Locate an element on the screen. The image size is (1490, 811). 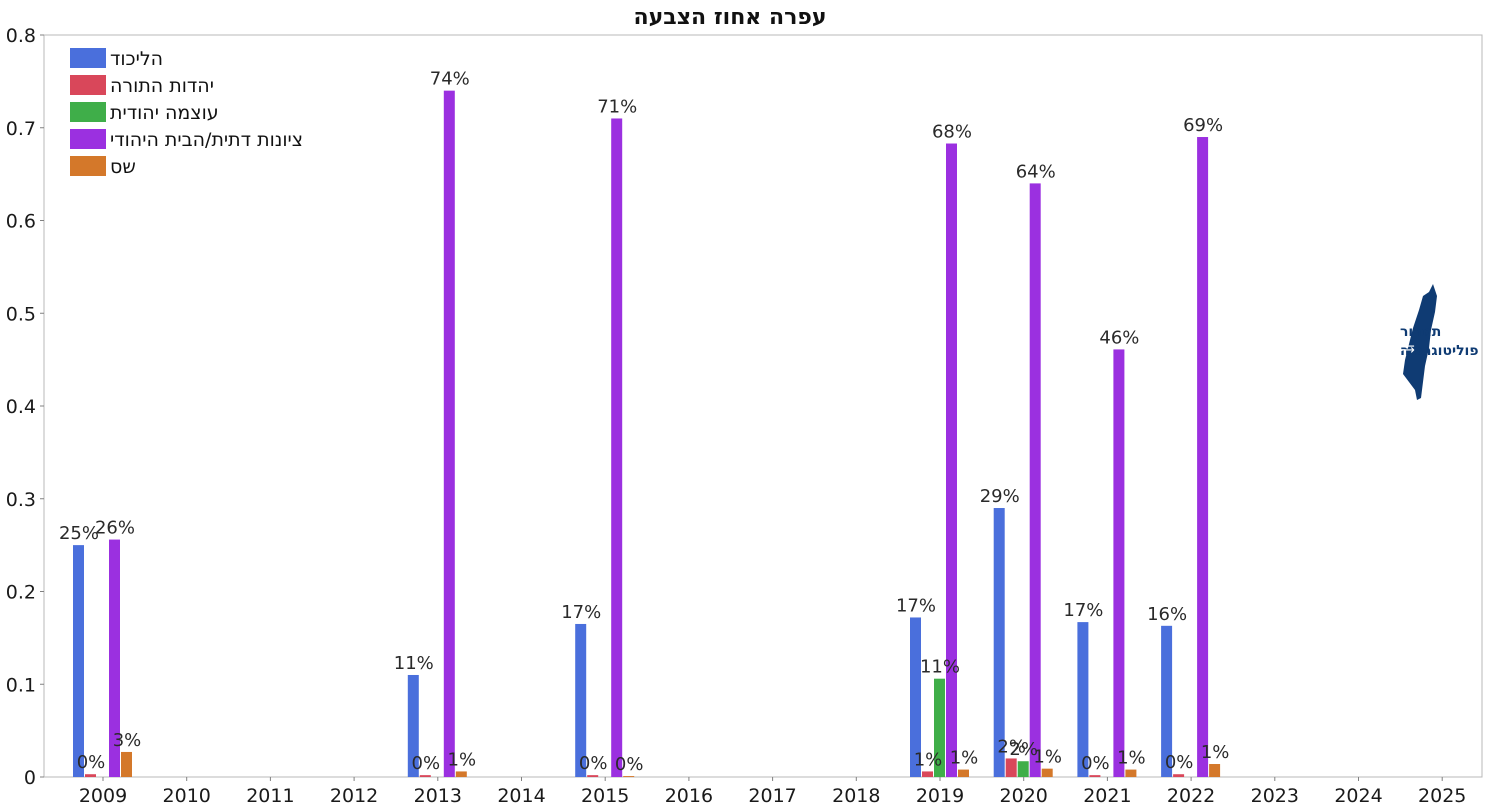
x-tick-label: 2019 is located at coordinates (940, 796).